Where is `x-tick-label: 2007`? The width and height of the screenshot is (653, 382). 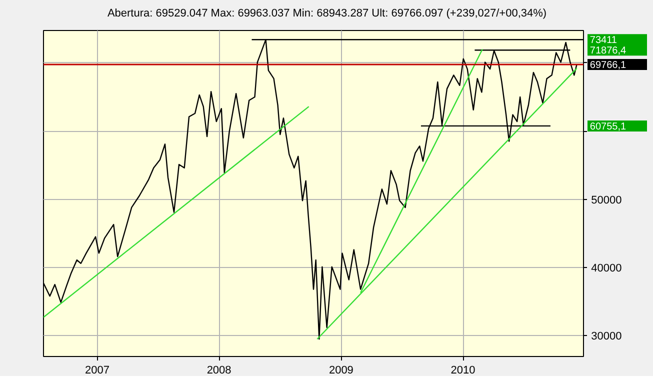 x-tick-label: 2007 is located at coordinates (97, 370).